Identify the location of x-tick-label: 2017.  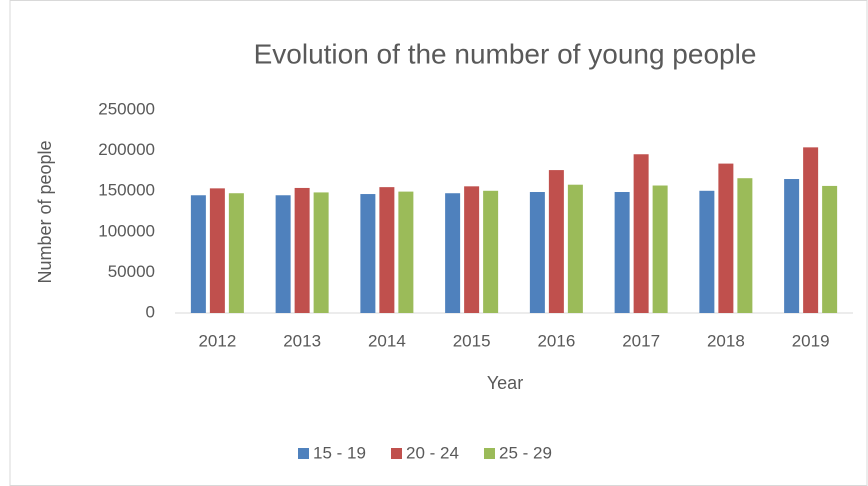
(641, 340).